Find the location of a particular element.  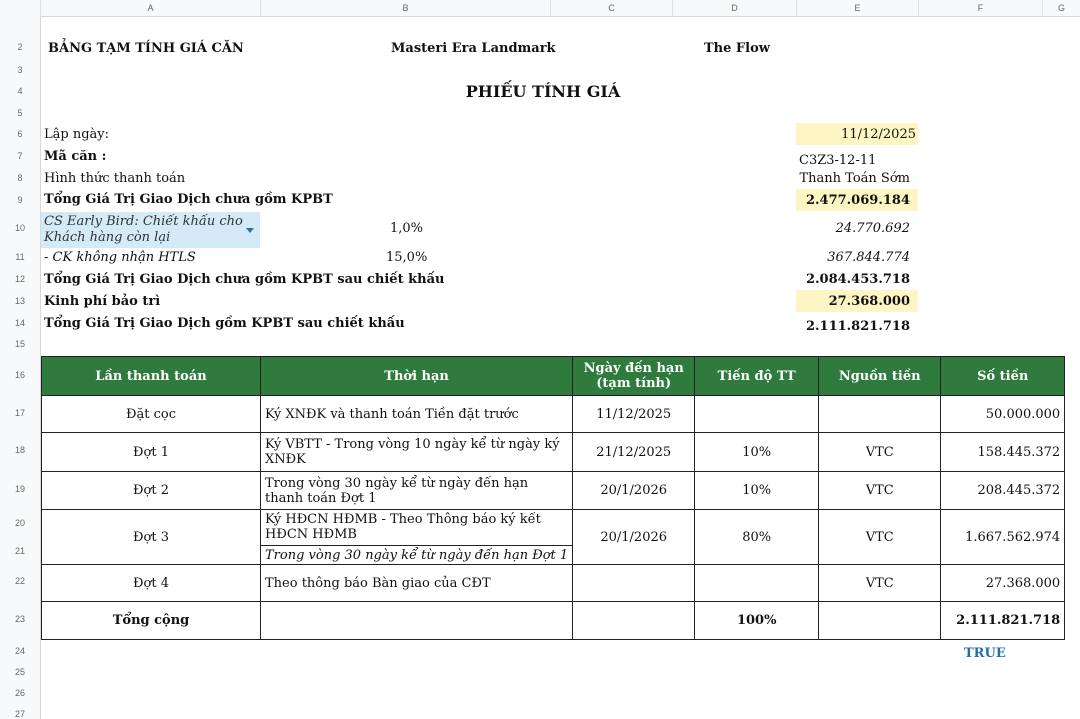

amount-cell: 50.000.000 is located at coordinates (1003, 414).